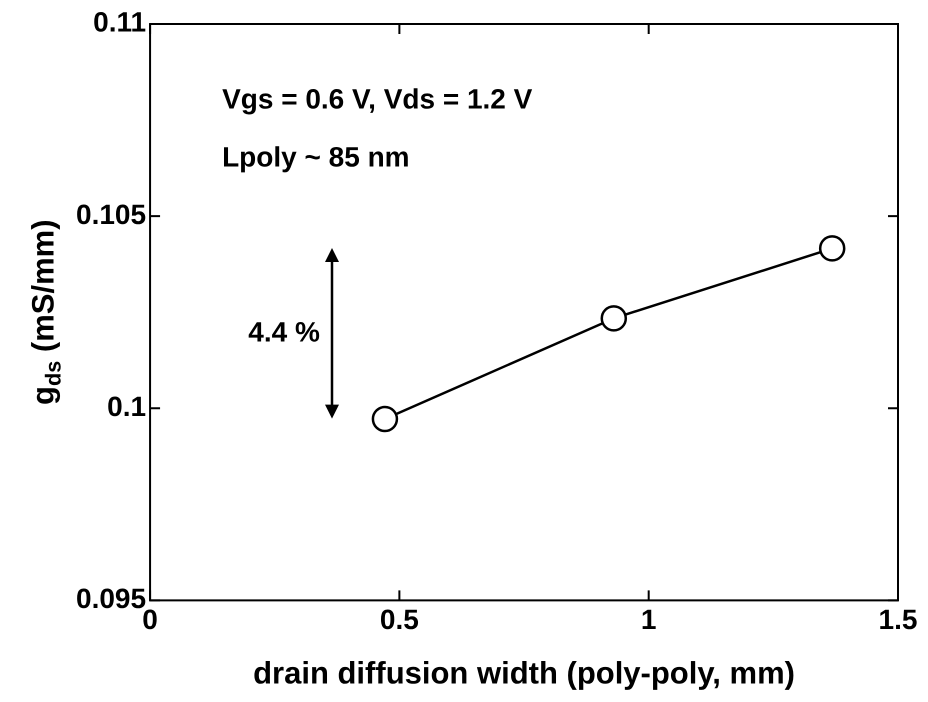 Image resolution: width=928 pixels, height=702 pixels. What do you see at coordinates (524, 673) in the screenshot?
I see `x-axis-title: drain diffusion width (poly-poly, mm)` at bounding box center [524, 673].